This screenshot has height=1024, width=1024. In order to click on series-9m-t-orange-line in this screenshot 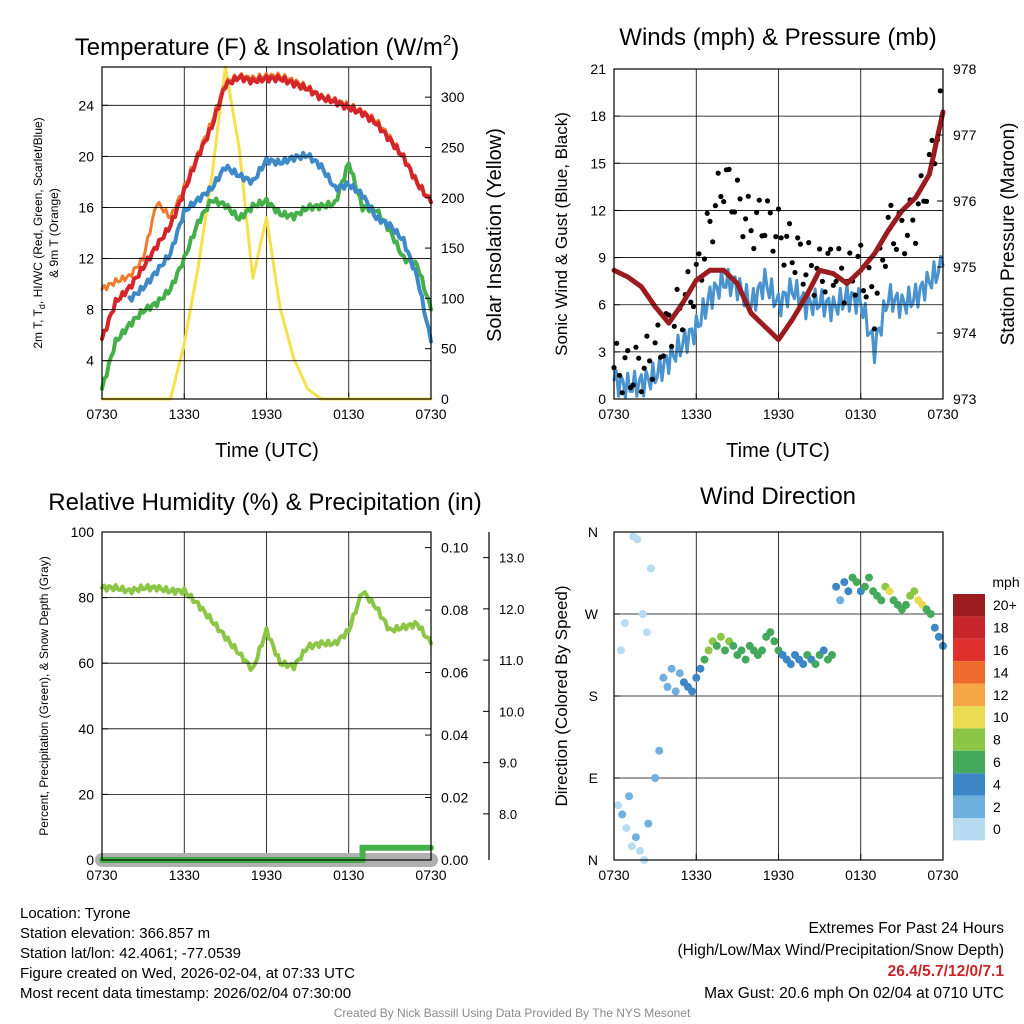, I will do `click(266, 181)`.